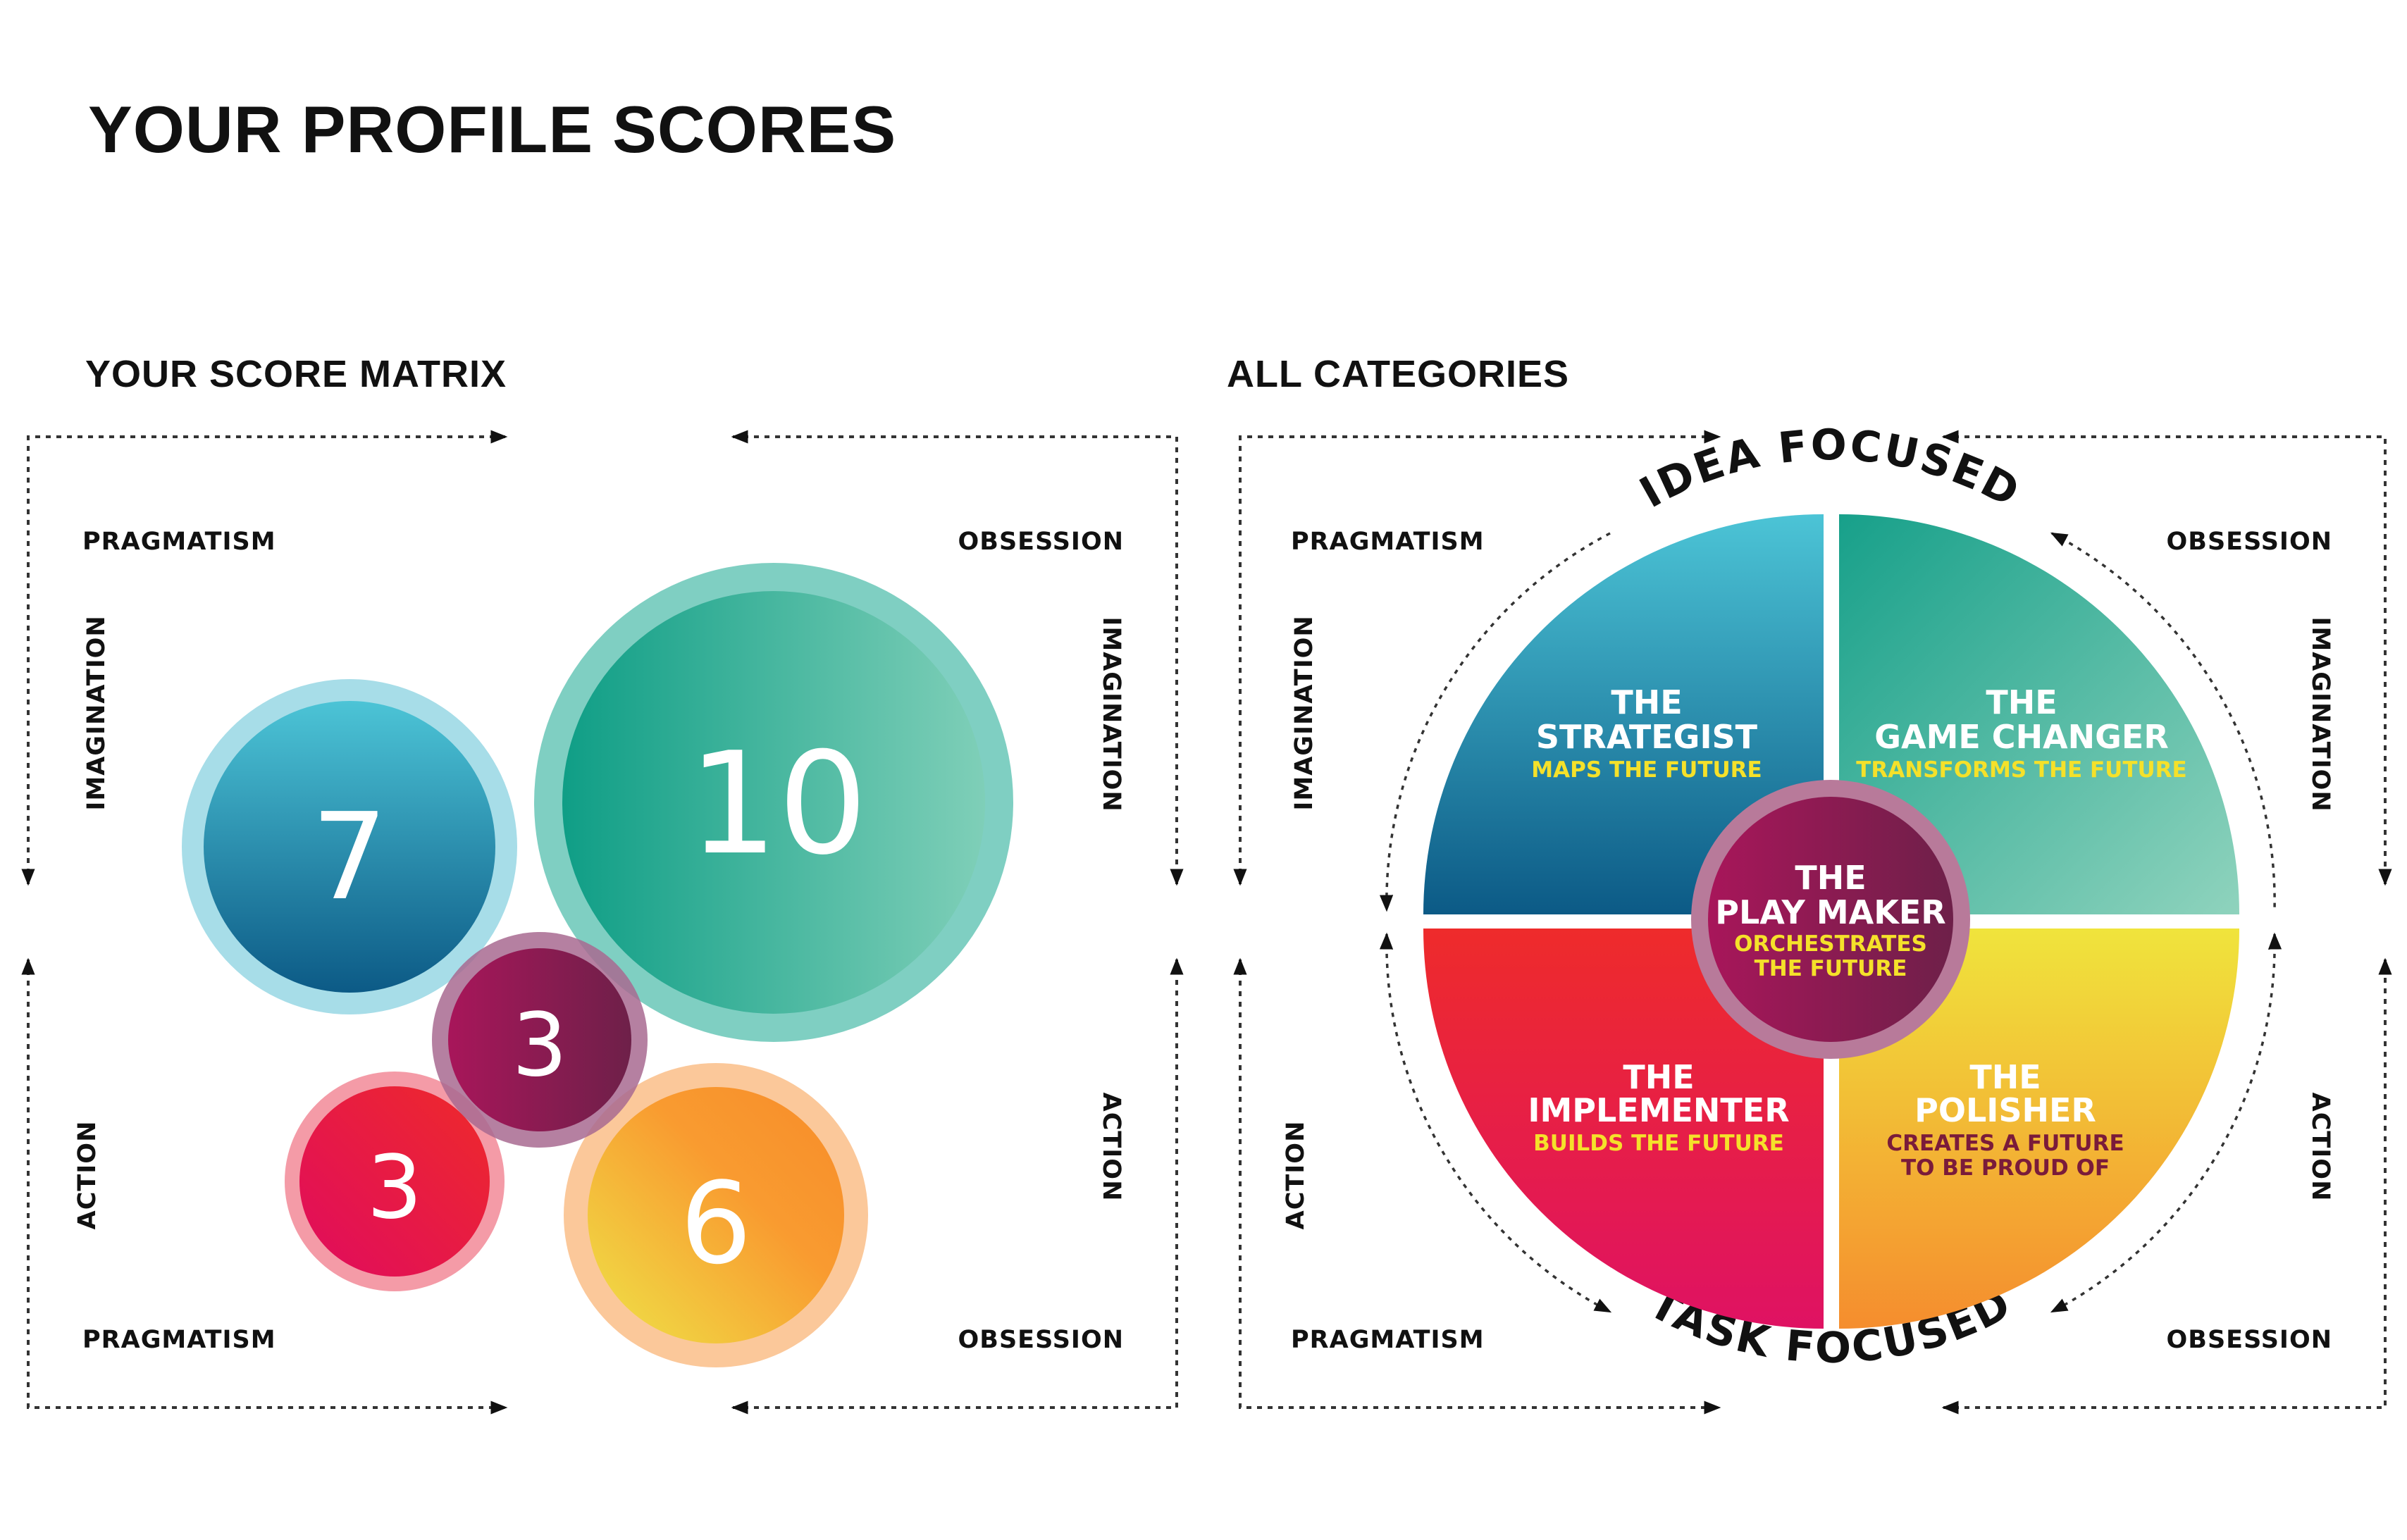  Describe the element at coordinates (1830, 912) in the screenshot. I see `svg-text: PLAY MAKER` at that location.